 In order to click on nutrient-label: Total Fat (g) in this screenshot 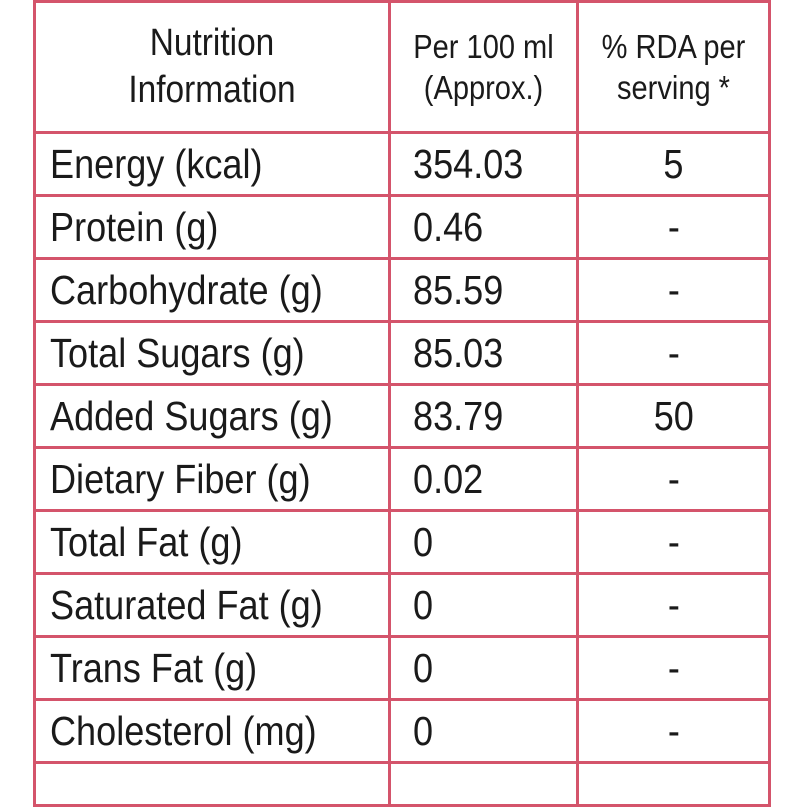, I will do `click(146, 541)`.